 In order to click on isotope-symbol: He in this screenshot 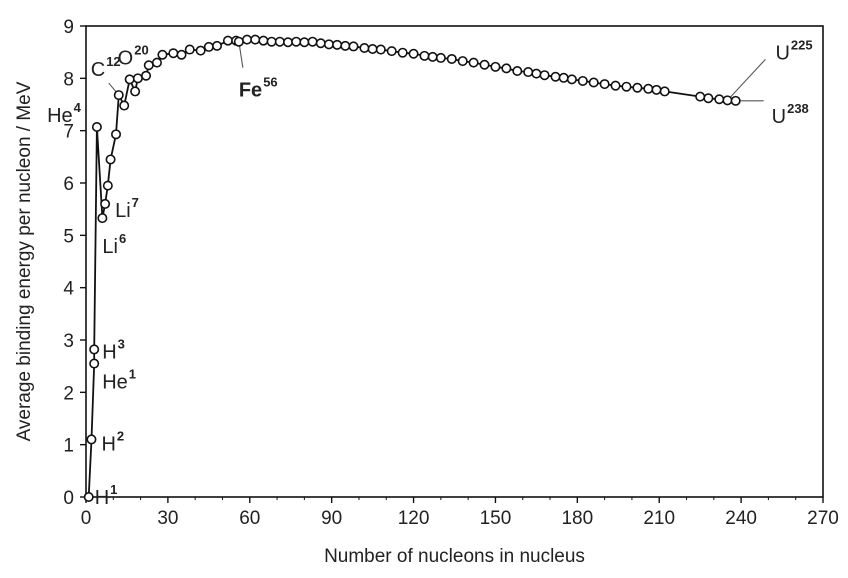, I will do `click(60, 116)`.